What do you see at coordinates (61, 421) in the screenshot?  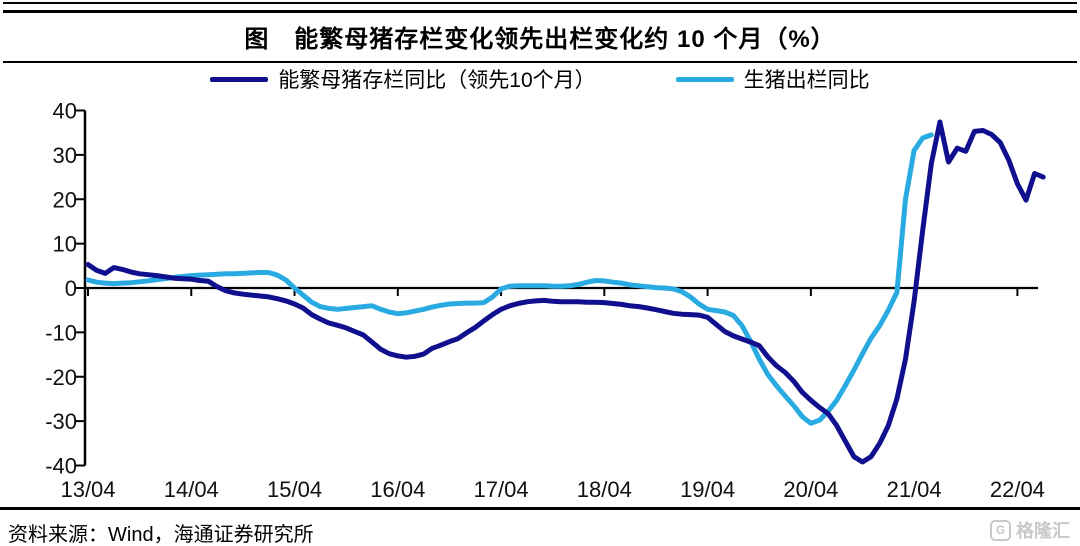 I see `y-tick-label: -30` at bounding box center [61, 421].